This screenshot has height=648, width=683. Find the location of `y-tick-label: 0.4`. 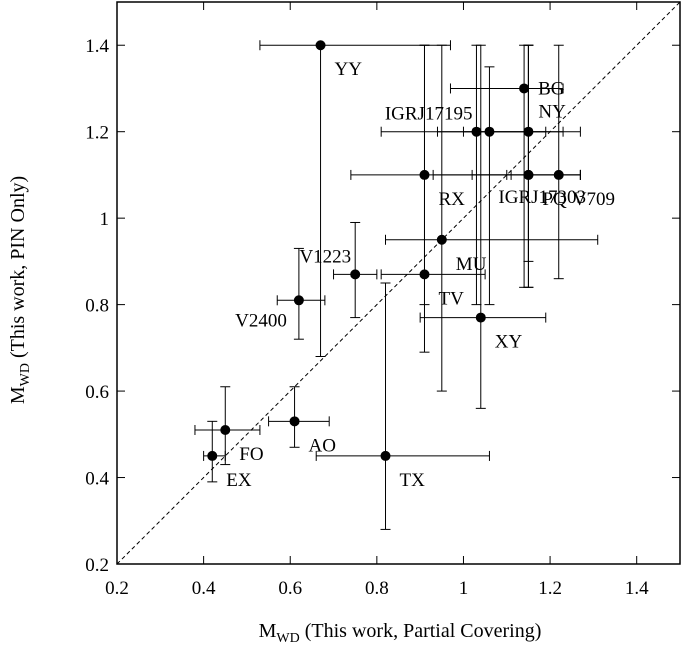

y-tick-label: 0.4 is located at coordinates (97, 479).